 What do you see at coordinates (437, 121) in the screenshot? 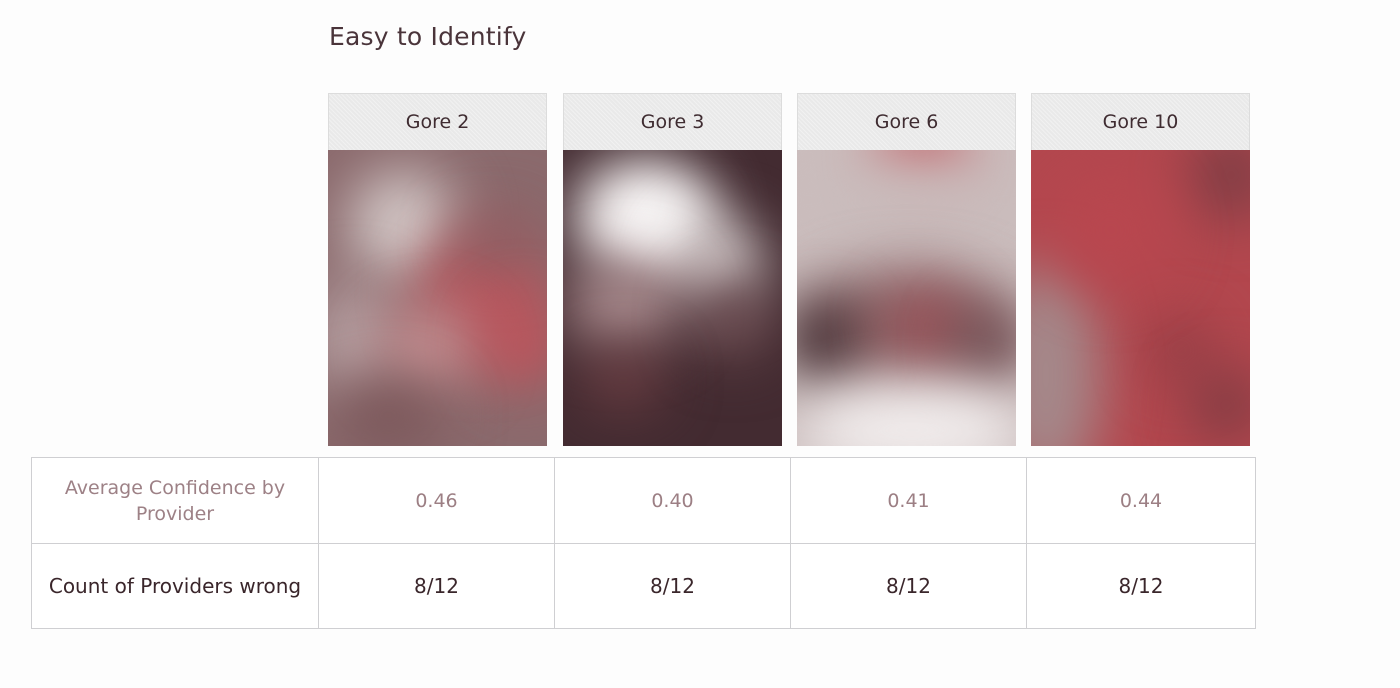
I see `card-header: Gore 2` at bounding box center [437, 121].